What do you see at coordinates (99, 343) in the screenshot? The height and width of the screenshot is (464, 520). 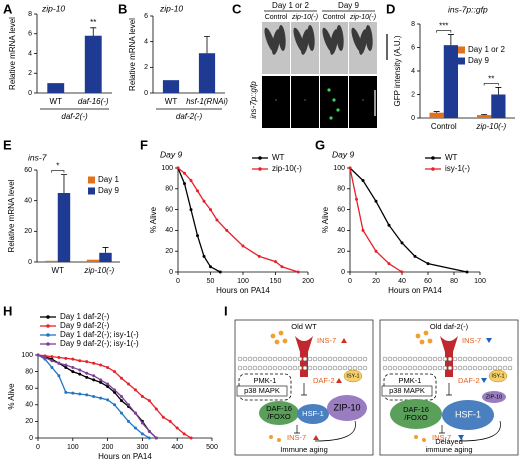 I see `legend-label: Day 9 daf-2(-); isy-1(-)` at bounding box center [99, 343].